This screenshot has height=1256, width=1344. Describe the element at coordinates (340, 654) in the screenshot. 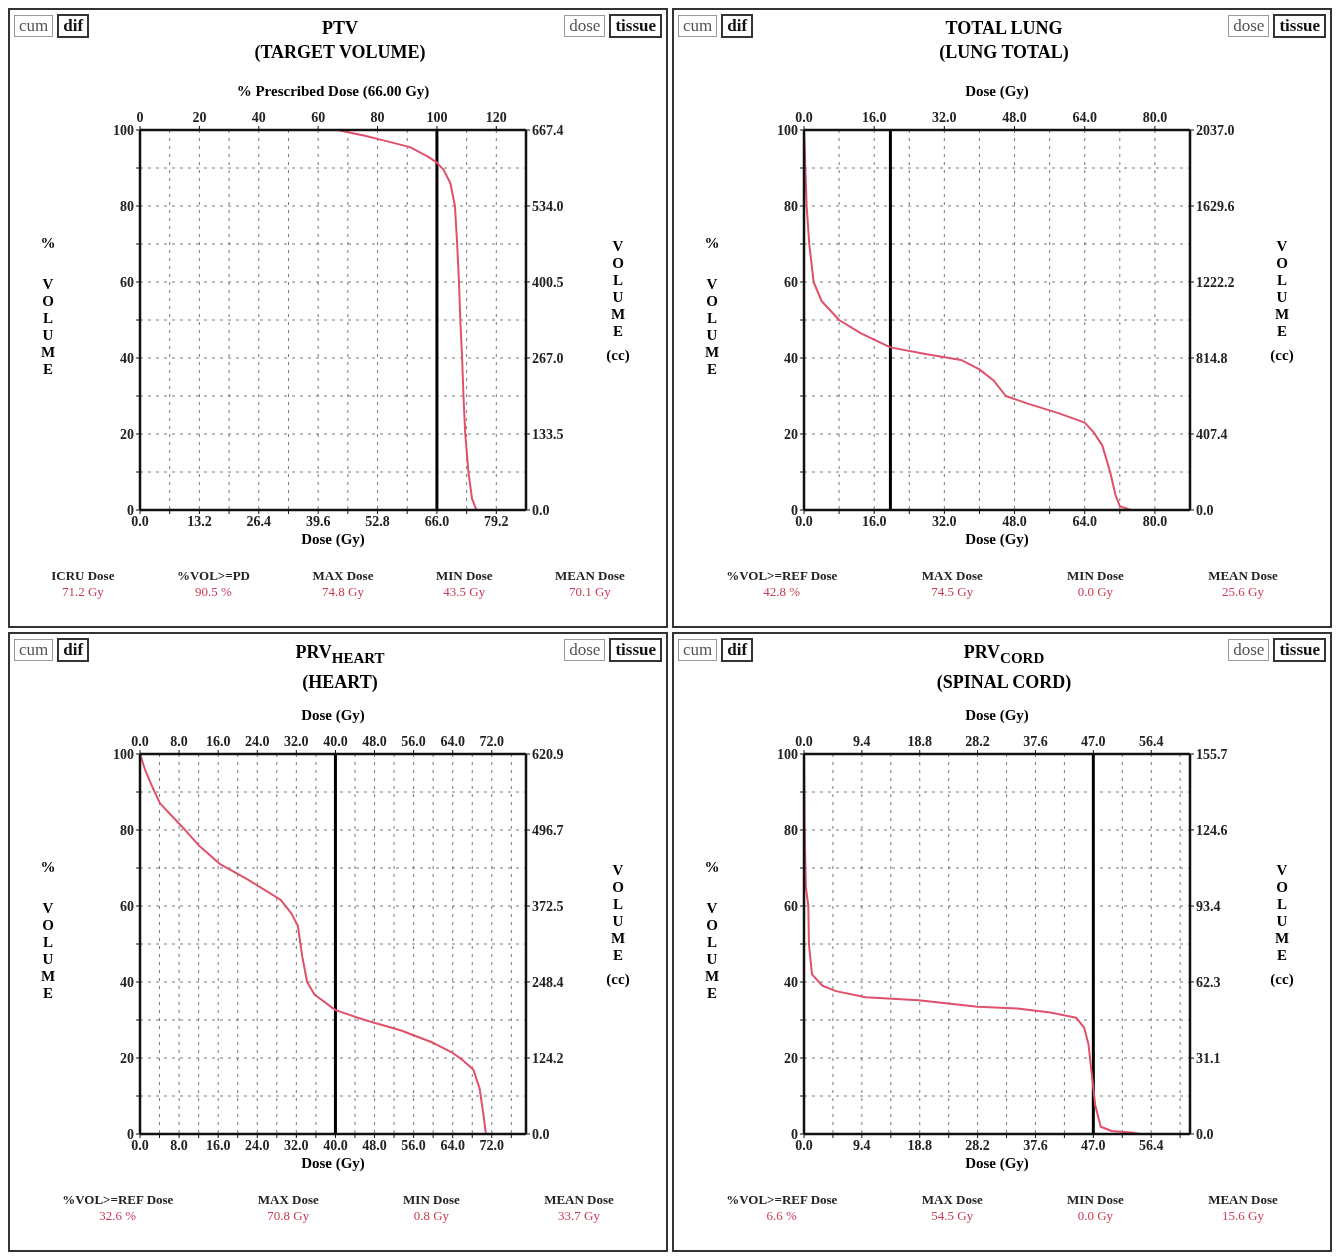

I see `chart-title: PRV$_{HEART}$` at that location.